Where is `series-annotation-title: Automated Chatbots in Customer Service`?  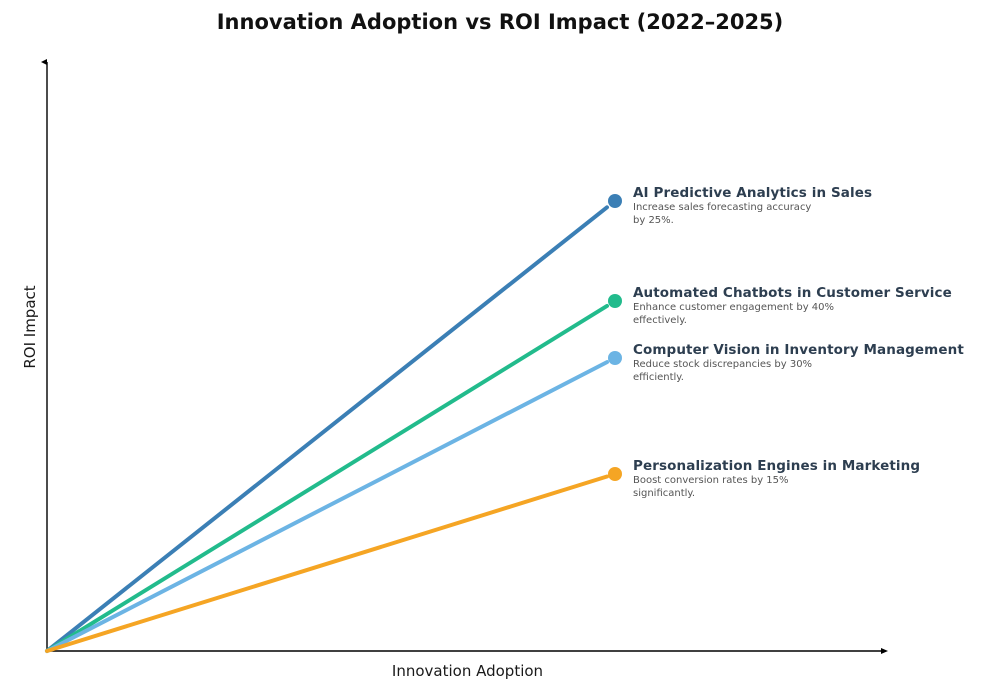
series-annotation-title: Automated Chatbots in Customer Service is located at coordinates (792, 293).